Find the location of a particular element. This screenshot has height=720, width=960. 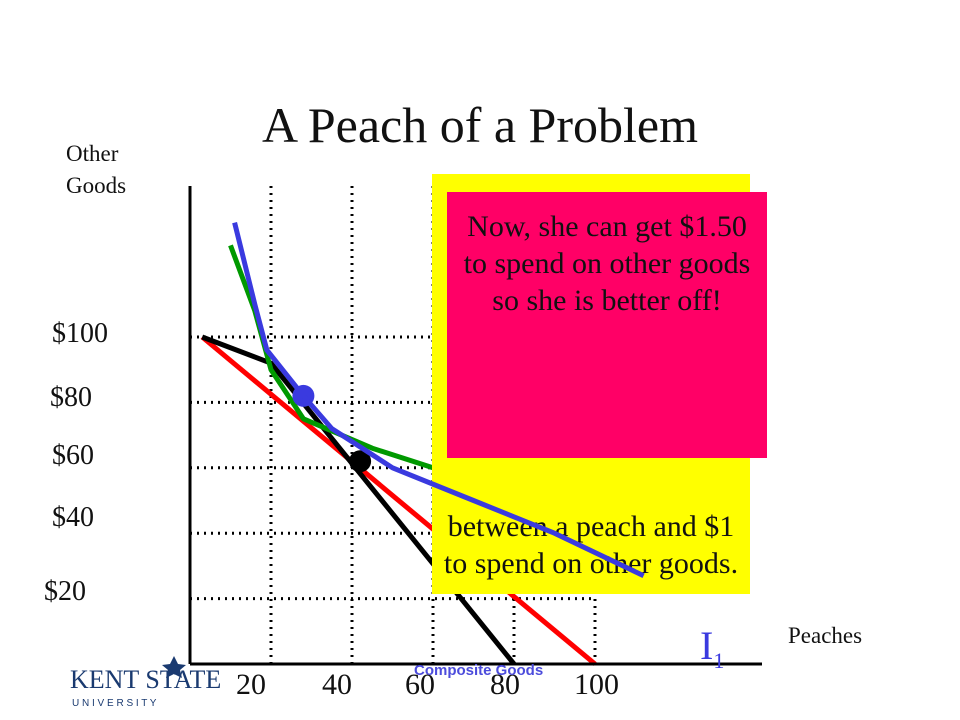

x-tick-label: 80 is located at coordinates (505, 684).